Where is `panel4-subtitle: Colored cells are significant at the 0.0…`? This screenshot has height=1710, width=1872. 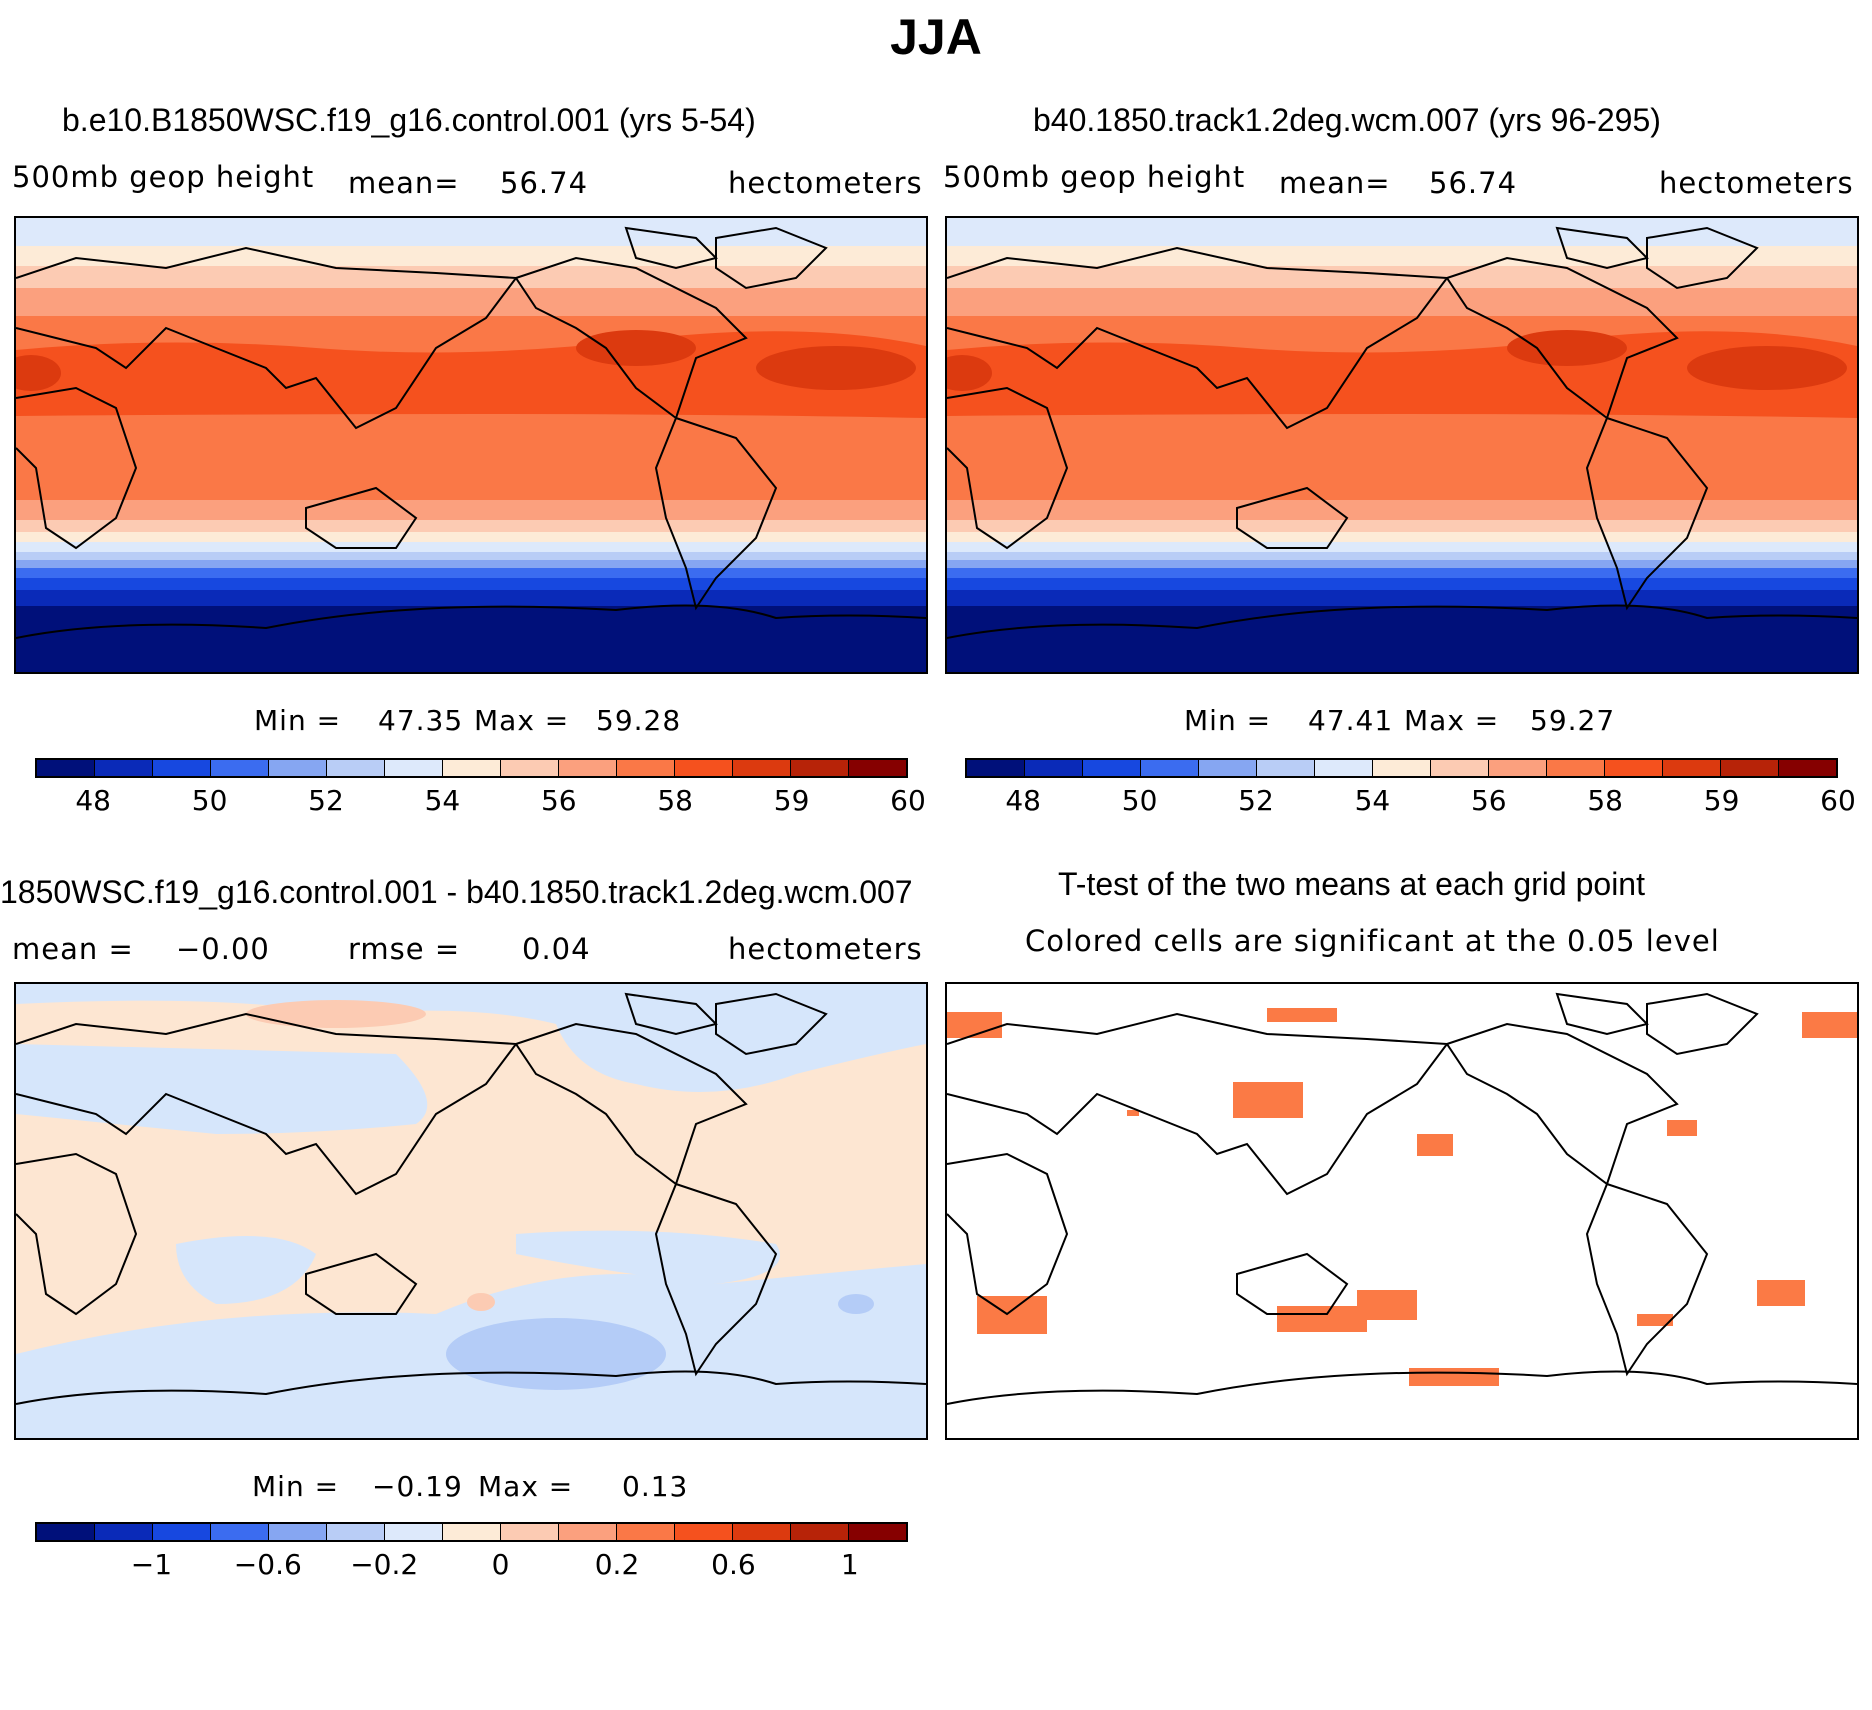 panel4-subtitle: Colored cells are significant at the 0.0… is located at coordinates (1372, 941).